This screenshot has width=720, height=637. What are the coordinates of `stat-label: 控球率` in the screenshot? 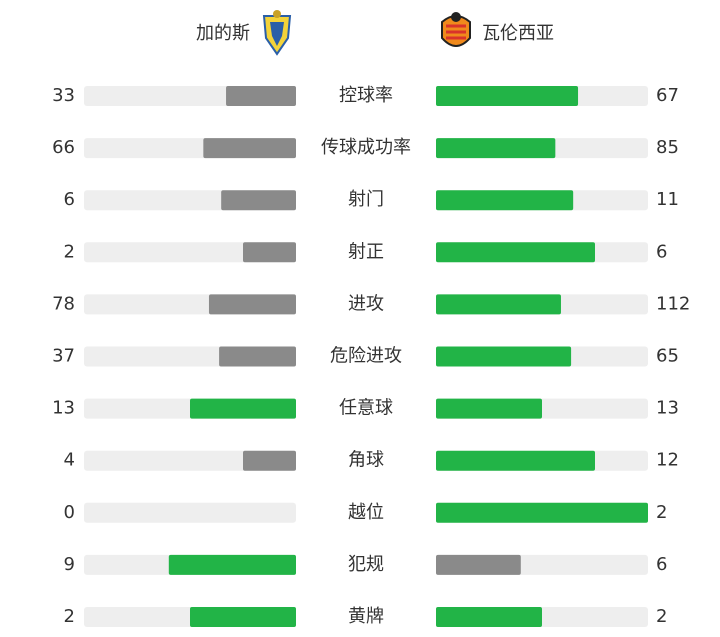 It's located at (366, 95).